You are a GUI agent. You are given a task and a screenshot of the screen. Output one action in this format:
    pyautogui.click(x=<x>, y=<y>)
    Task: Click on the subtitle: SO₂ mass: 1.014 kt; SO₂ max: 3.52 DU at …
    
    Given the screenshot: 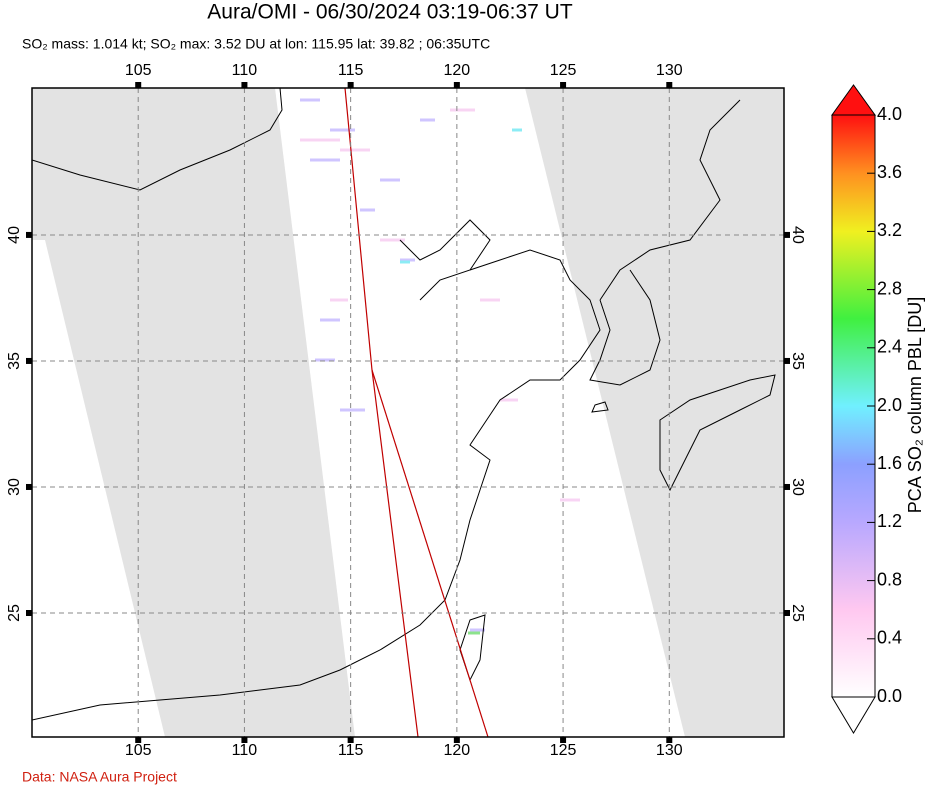 What is the action you would take?
    pyautogui.click(x=256, y=44)
    